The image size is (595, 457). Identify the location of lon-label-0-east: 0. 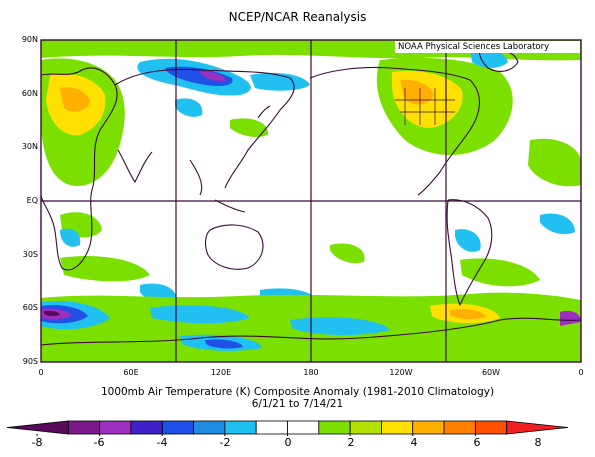
(581, 372).